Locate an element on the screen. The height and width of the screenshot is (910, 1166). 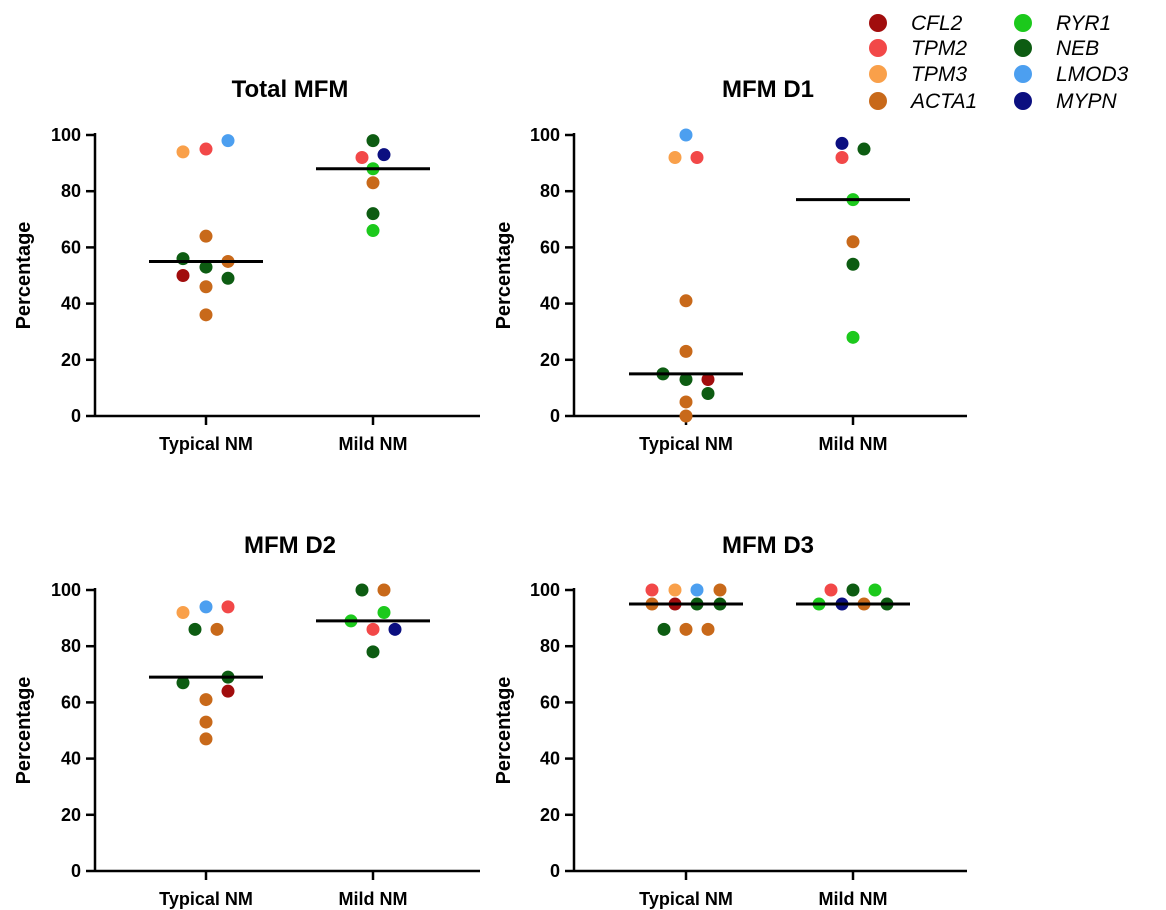
legend-item: RYR1 is located at coordinates (1062, 23).